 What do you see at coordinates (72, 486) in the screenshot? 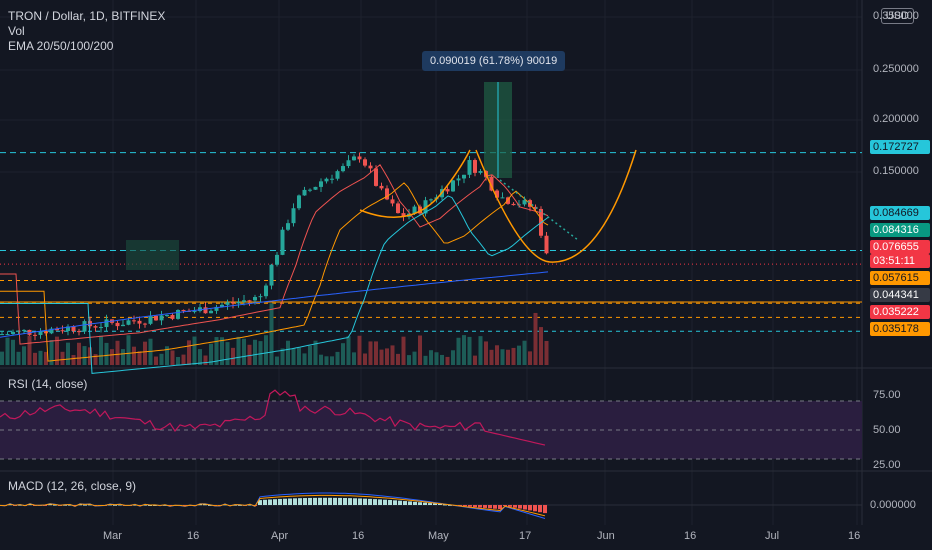
I see `macd-legend: MACD (12, 26, close, 9)` at bounding box center [72, 486].